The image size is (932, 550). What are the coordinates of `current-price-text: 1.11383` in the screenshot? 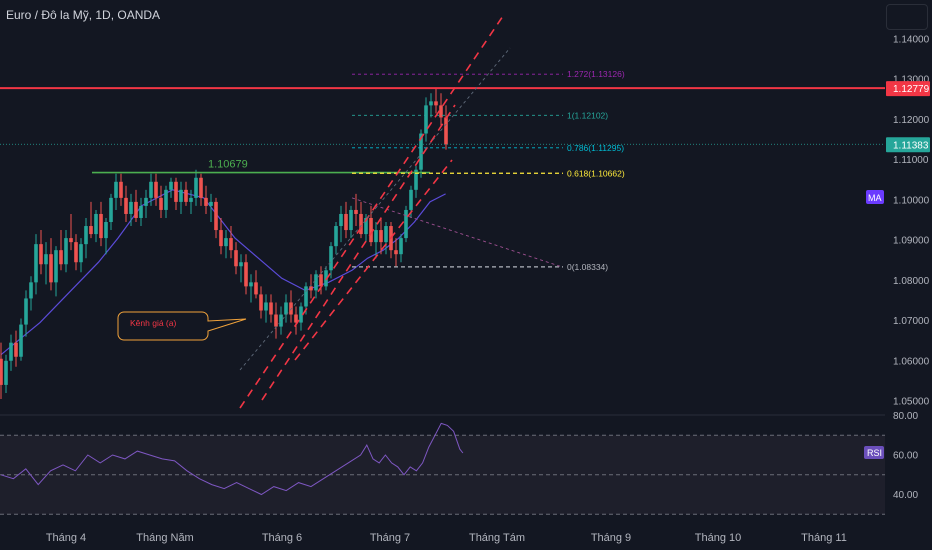 It's located at (911, 145).